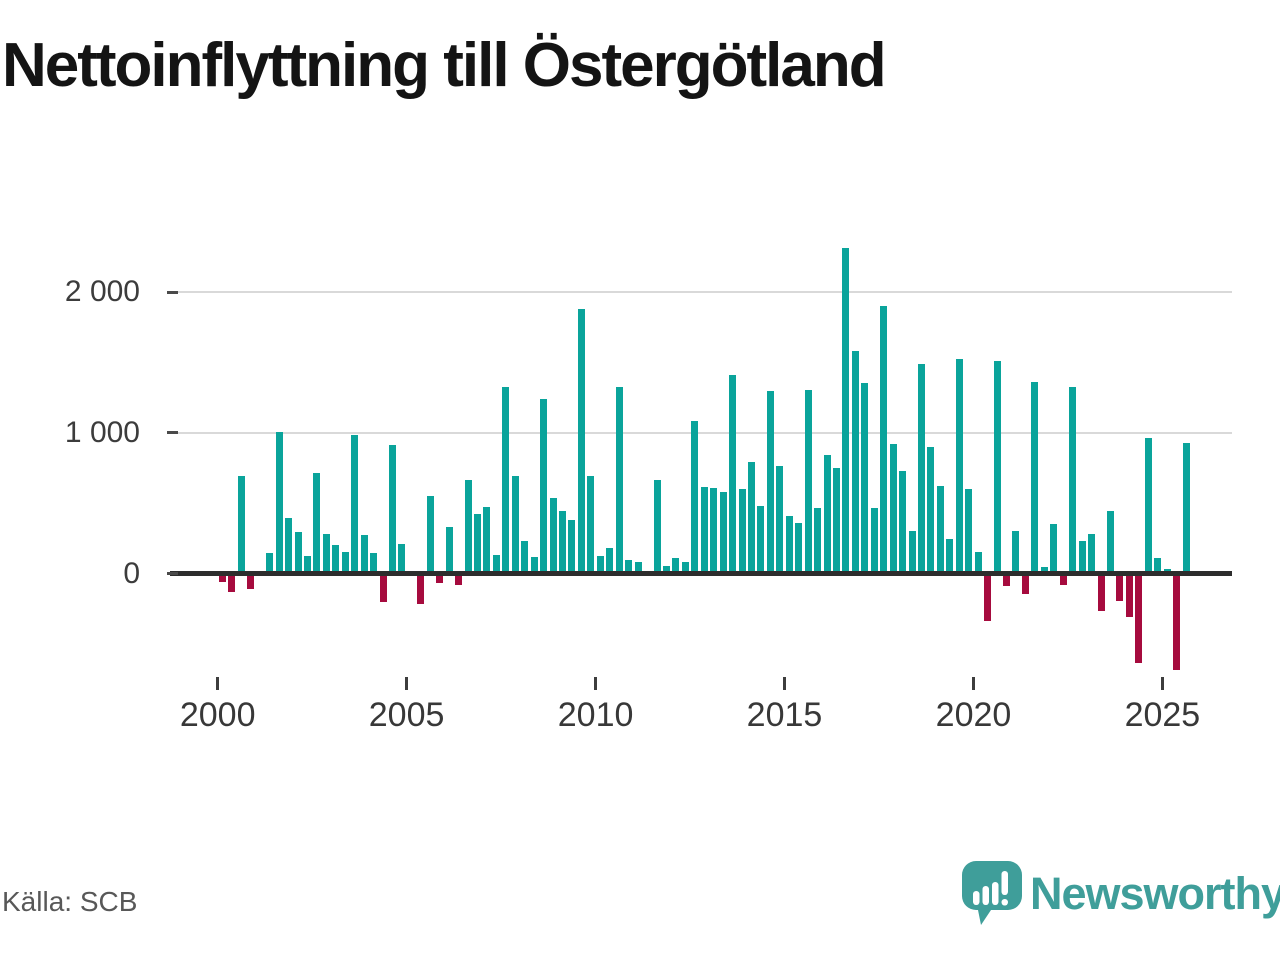 The height and width of the screenshot is (960, 1280). What do you see at coordinates (595, 715) in the screenshot?
I see `x-axis-label: 2010` at bounding box center [595, 715].